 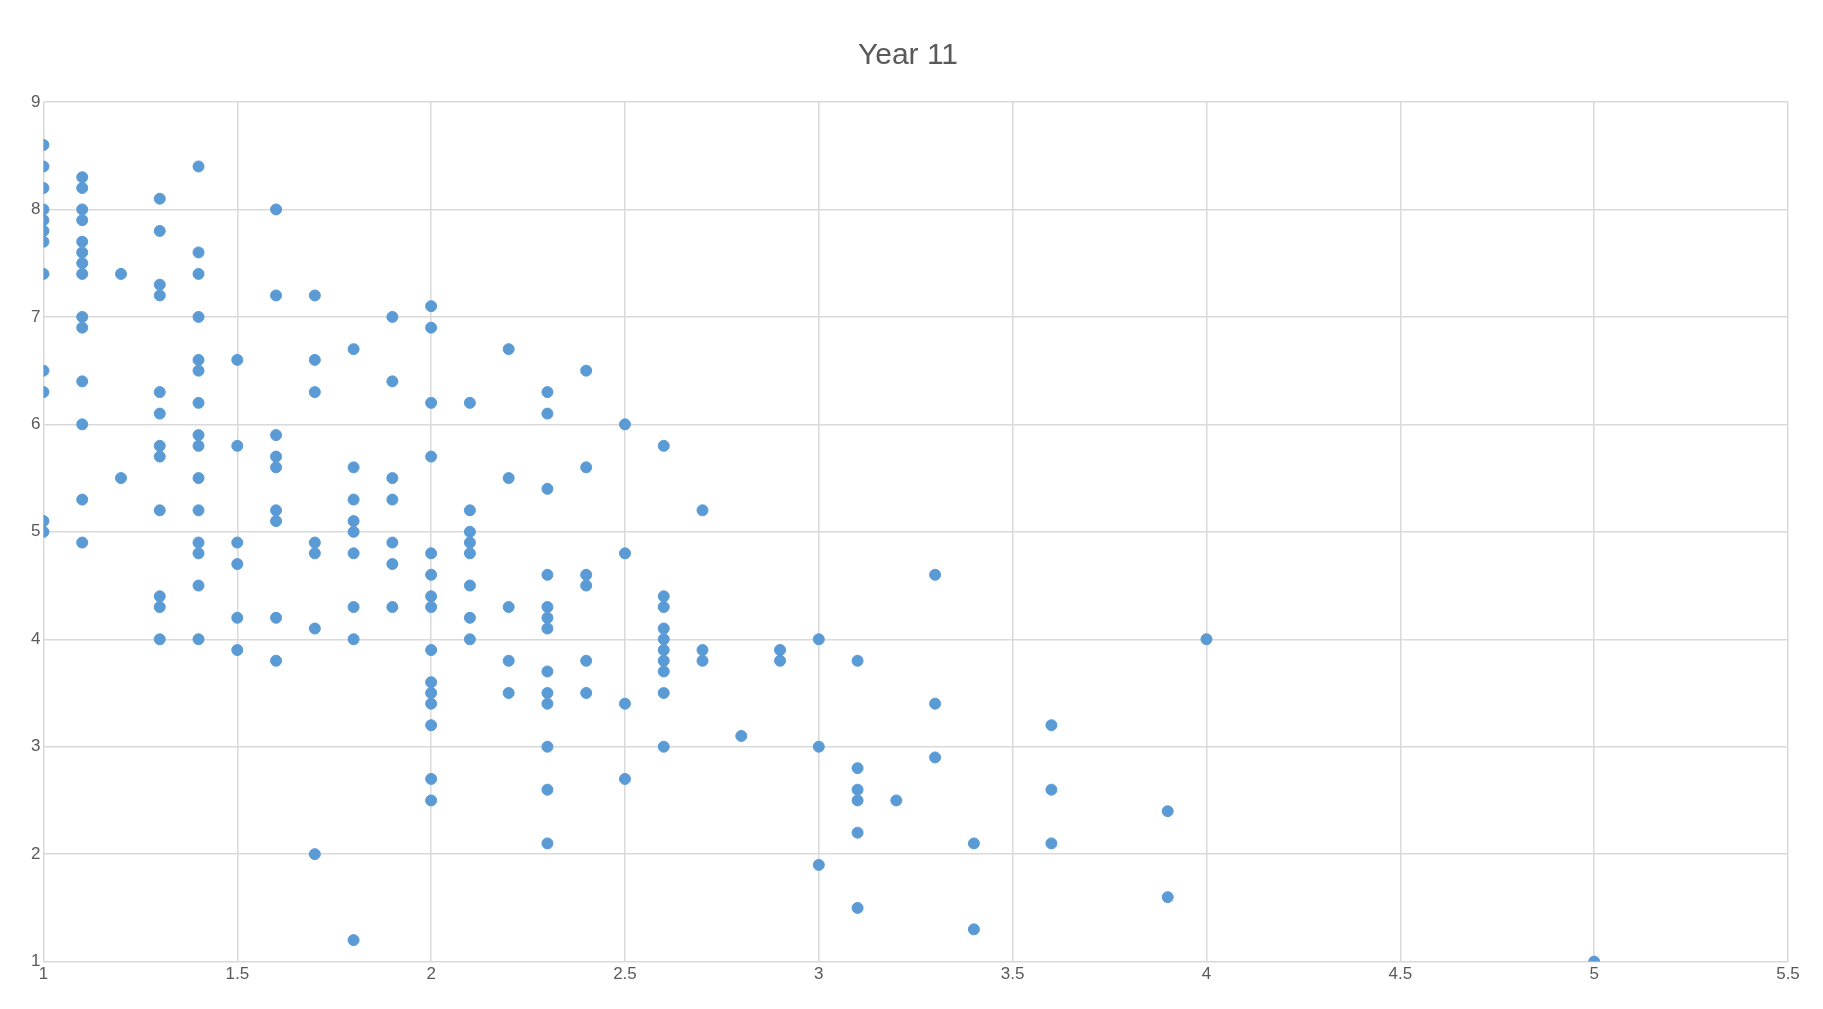 What do you see at coordinates (1206, 974) in the screenshot?
I see `x-tick-label: 4` at bounding box center [1206, 974].